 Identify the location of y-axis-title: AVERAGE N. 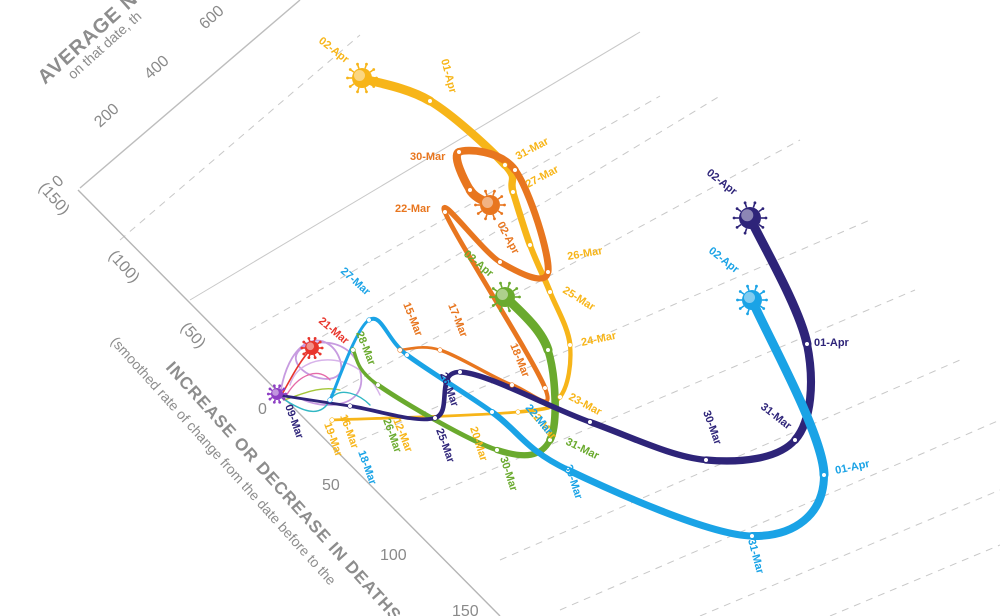
(88, 44).